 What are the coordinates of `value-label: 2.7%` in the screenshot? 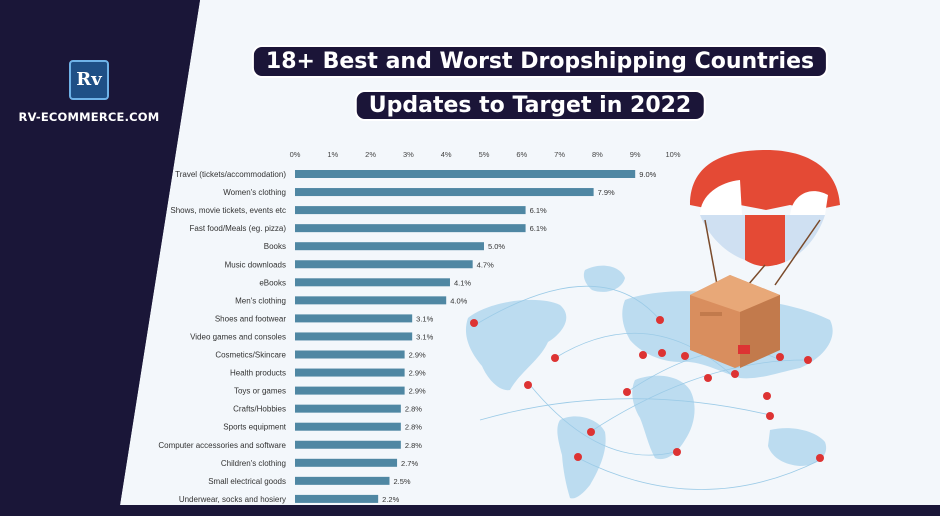 It's located at (409, 463).